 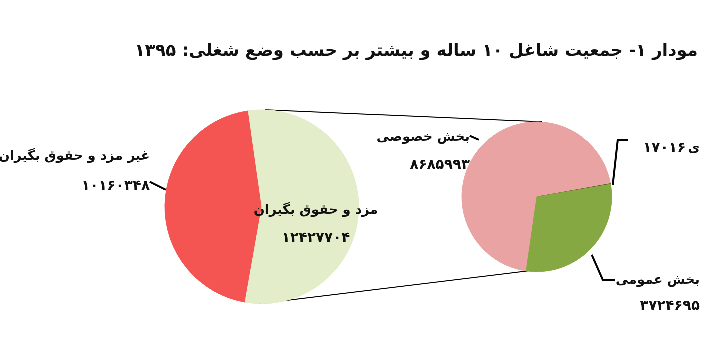 I want to click on pie-slice, so click(x=569, y=228).